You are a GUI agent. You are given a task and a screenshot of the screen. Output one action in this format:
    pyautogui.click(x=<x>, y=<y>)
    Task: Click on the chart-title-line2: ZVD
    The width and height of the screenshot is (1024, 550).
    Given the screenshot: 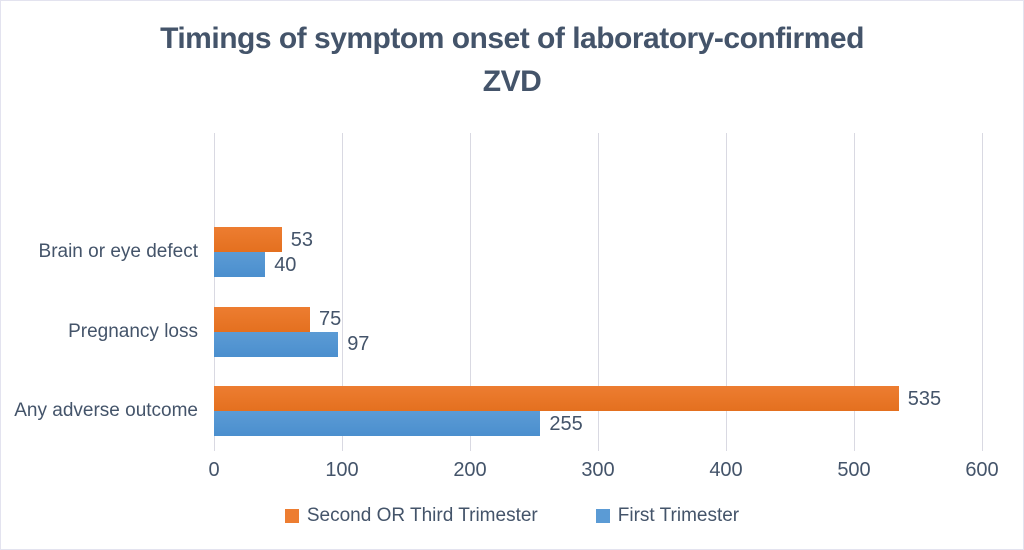 What is the action you would take?
    pyautogui.click(x=512, y=81)
    